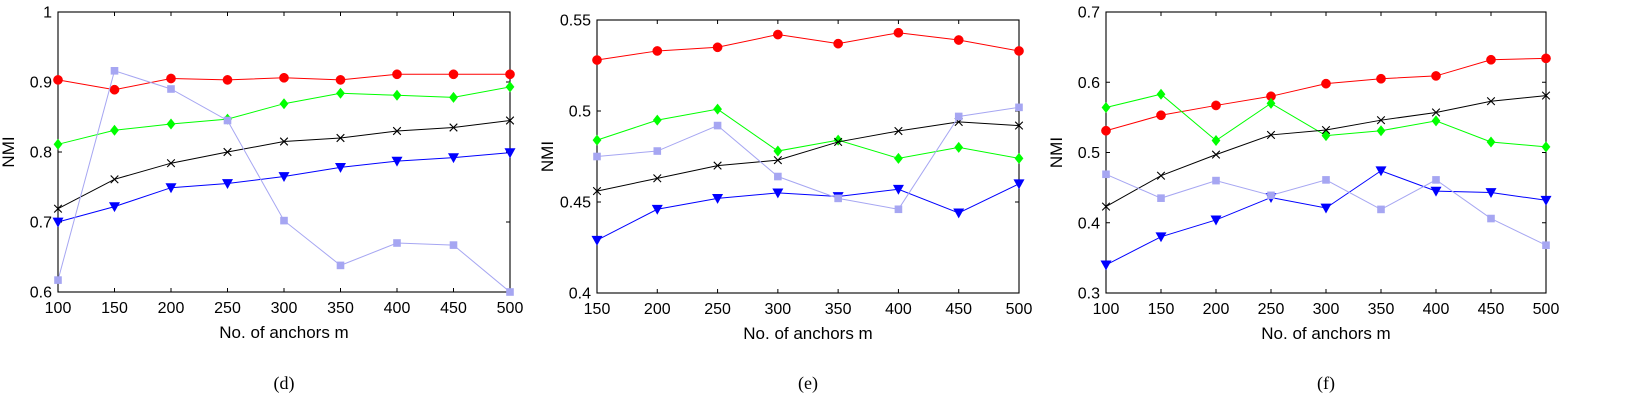  What do you see at coordinates (47, 13) in the screenshot?
I see `y-tick-label: 1` at bounding box center [47, 13].